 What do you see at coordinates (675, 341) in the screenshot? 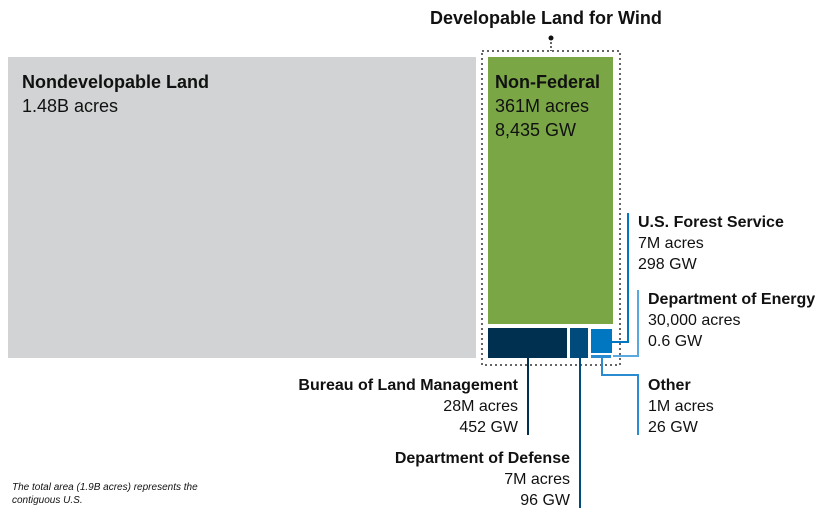
I see `energy-gw: 0.6 GW` at bounding box center [675, 341].